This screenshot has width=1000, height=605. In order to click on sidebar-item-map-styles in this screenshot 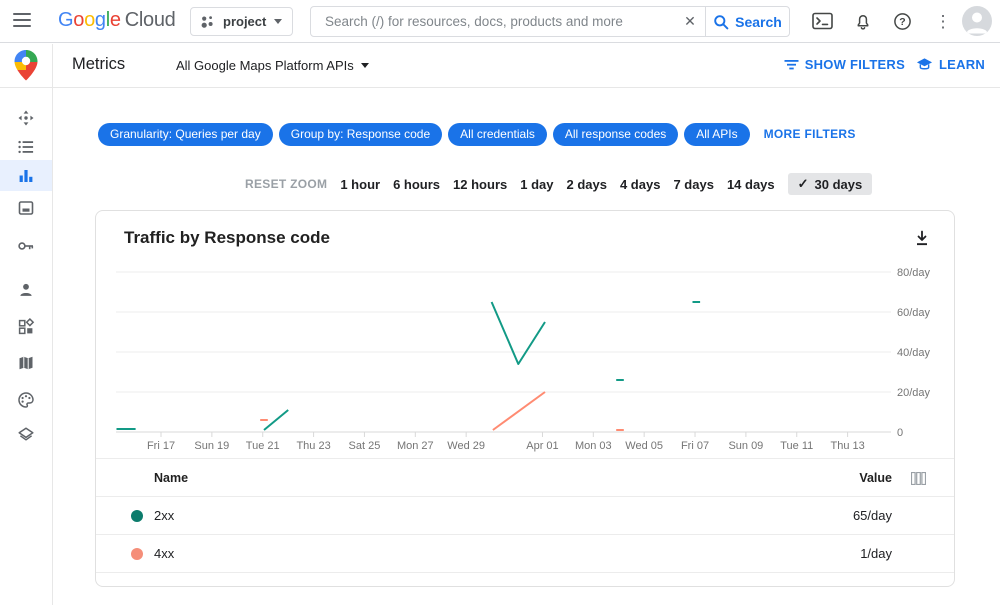, I will do `click(26, 400)`.